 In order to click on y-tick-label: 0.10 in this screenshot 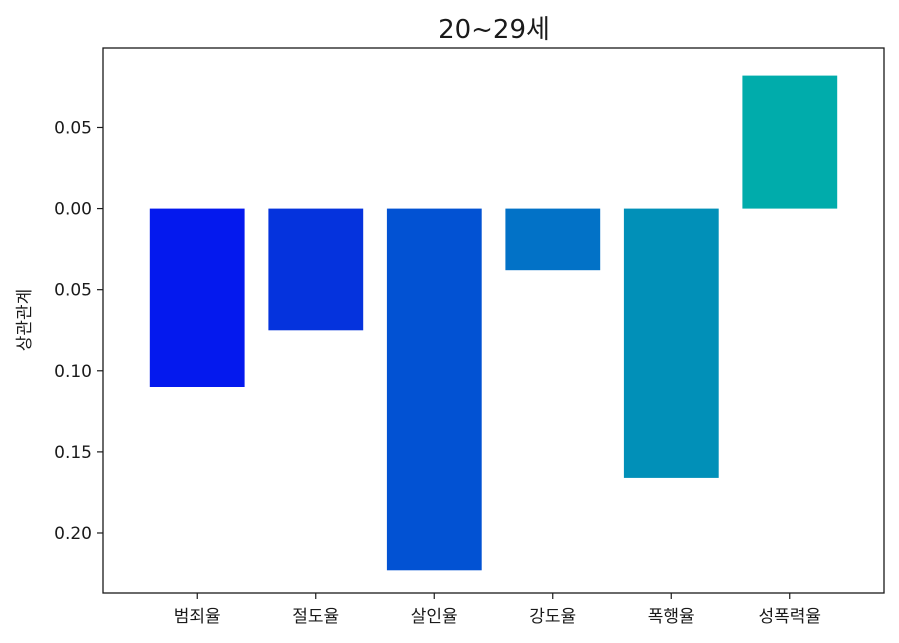, I will do `click(73, 372)`.